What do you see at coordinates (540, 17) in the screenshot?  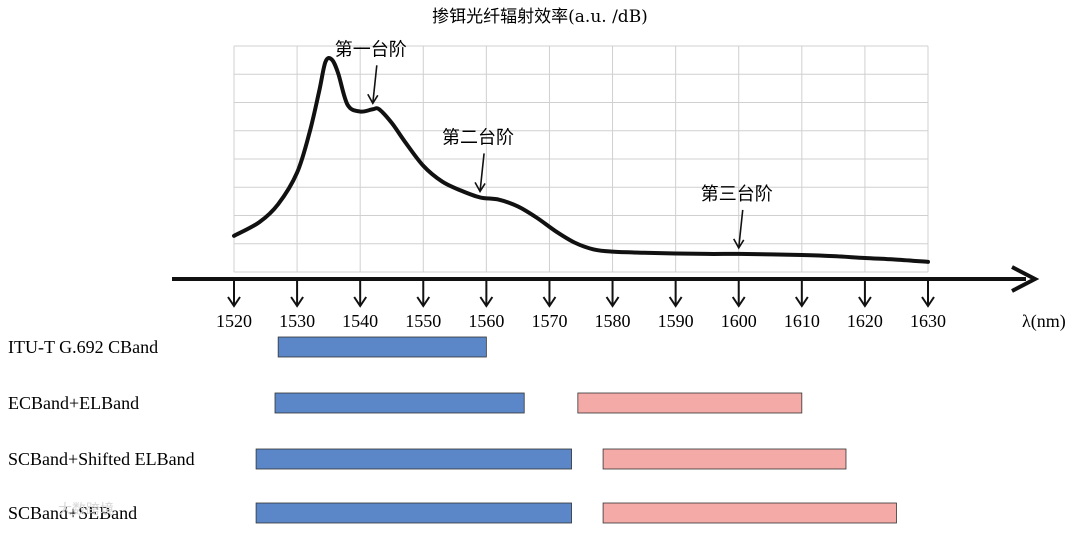 I see `chart-title: 掺铒光纤辐射效率(a.u. /dB)` at bounding box center [540, 17].